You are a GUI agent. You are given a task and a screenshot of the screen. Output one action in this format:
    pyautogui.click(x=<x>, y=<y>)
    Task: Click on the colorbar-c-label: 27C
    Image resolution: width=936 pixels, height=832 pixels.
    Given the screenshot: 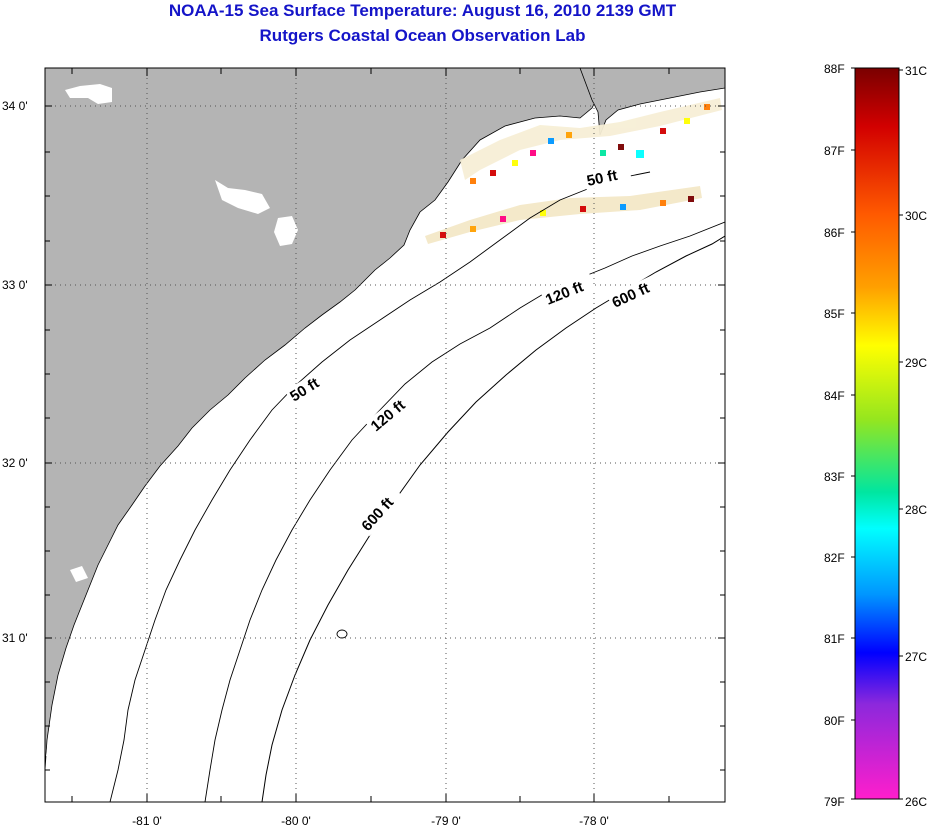 What is the action you would take?
    pyautogui.click(x=916, y=657)
    